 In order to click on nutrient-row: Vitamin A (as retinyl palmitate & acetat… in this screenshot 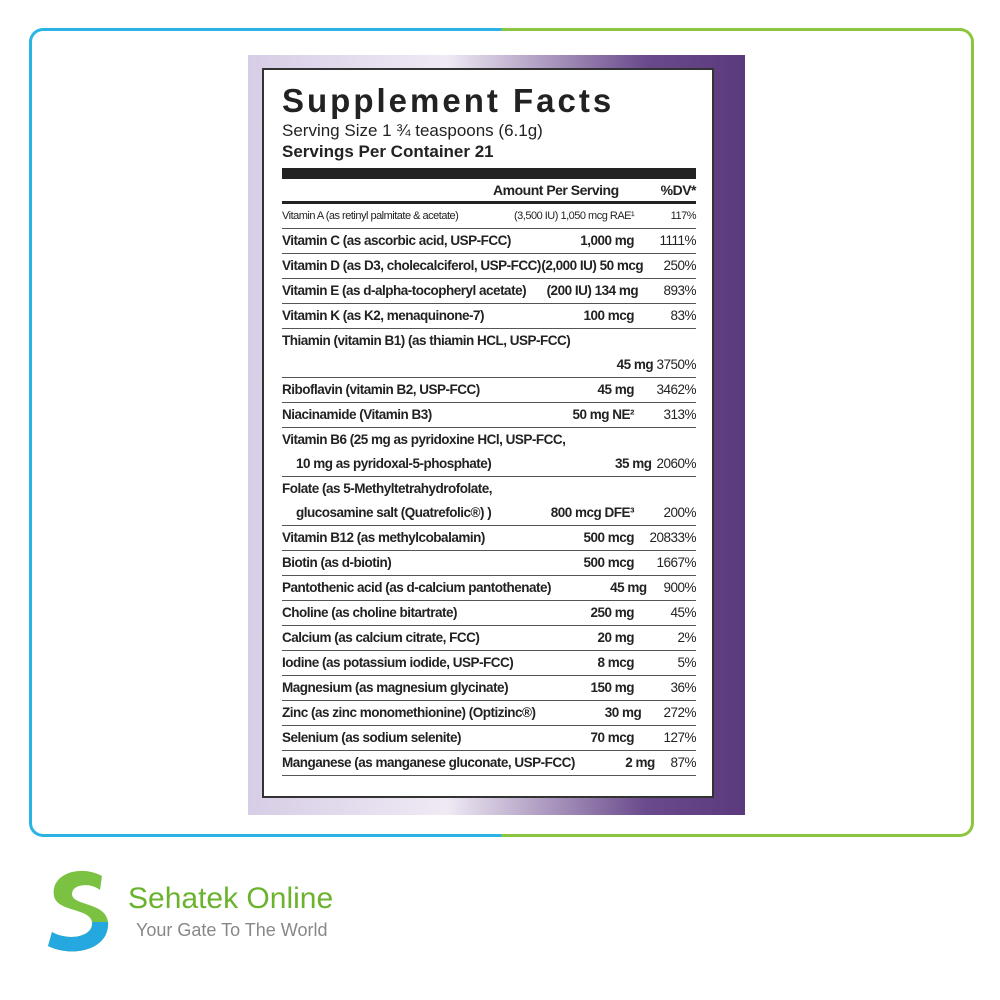, I will do `click(489, 216)`.